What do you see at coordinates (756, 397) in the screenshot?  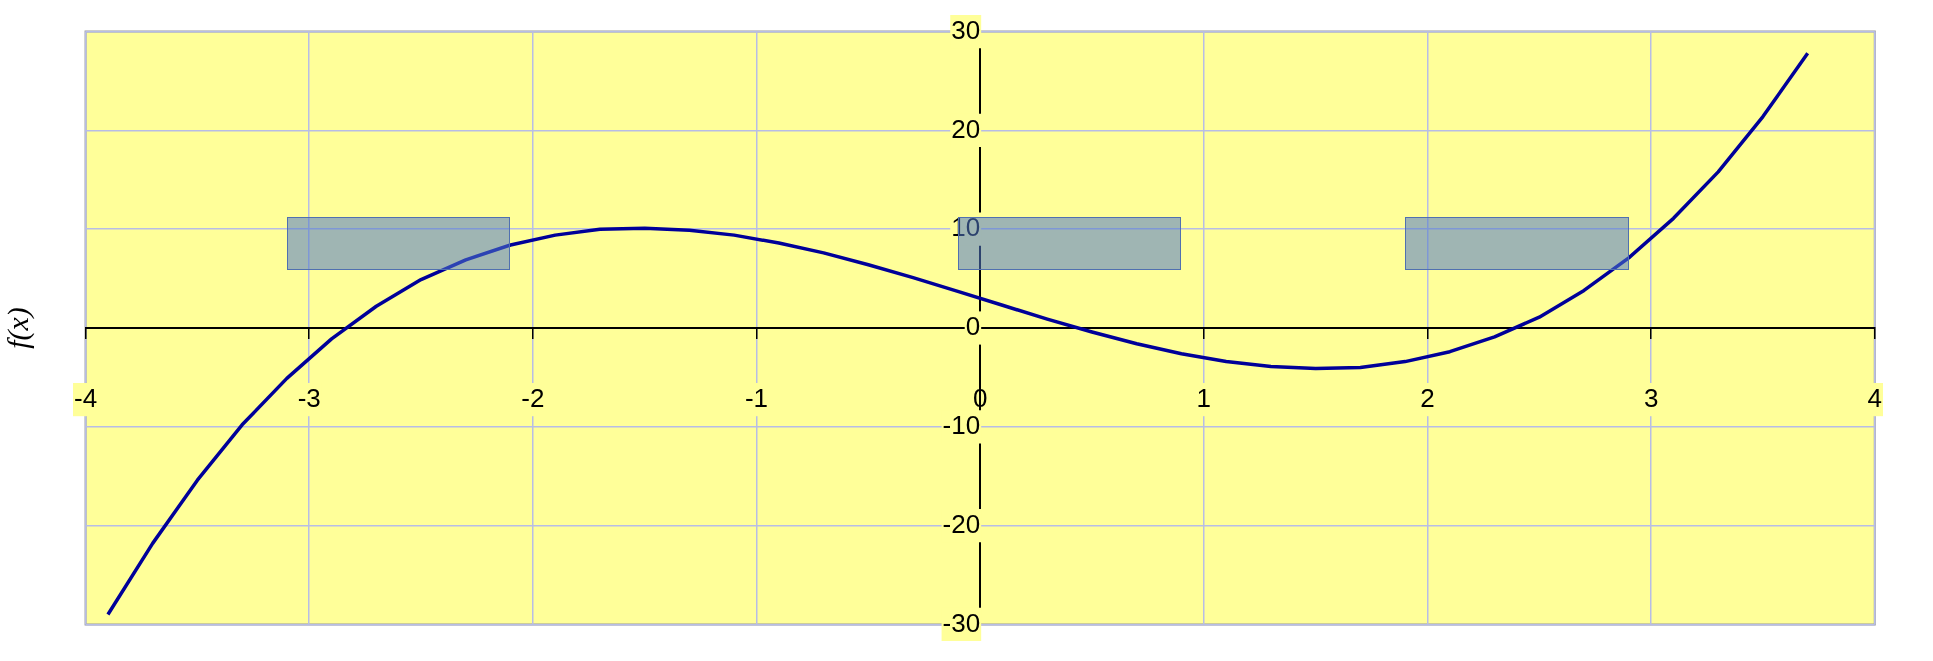 I see `x-tick-label: -1` at bounding box center [756, 397].